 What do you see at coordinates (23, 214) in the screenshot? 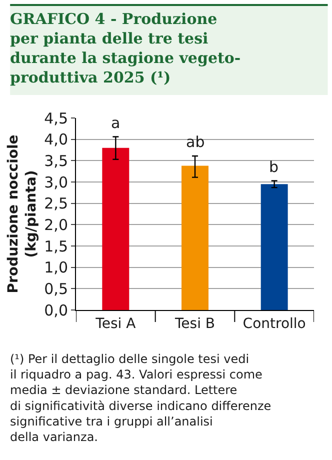
I see `y-axis-title: Produzione nocciole (kg/pianta)` at bounding box center [23, 214].